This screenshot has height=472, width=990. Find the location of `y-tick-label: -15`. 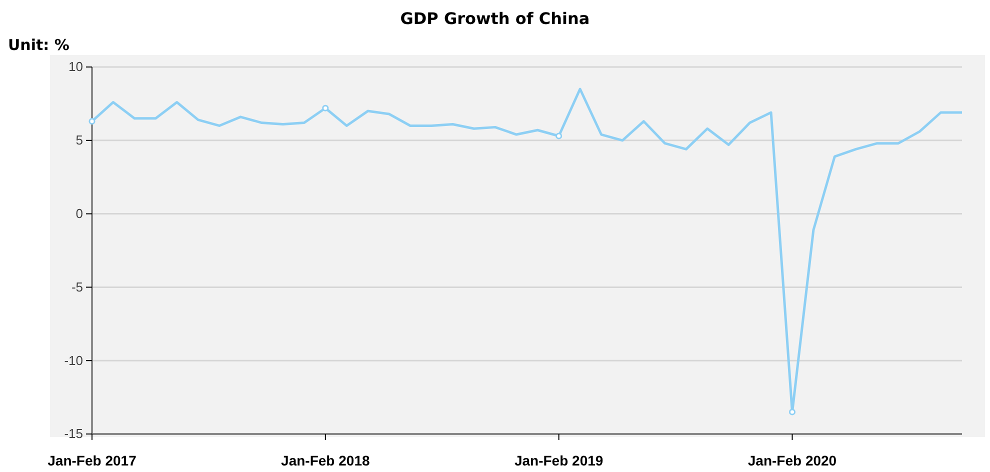

y-tick-label: -15 is located at coordinates (73, 434).